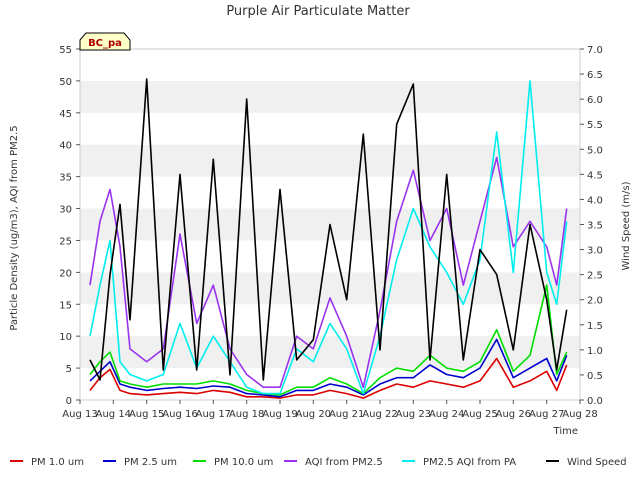 The image size is (640, 480). Describe the element at coordinates (595, 401) in the screenshot. I see `y-right-tick-label: 0.0` at that location.